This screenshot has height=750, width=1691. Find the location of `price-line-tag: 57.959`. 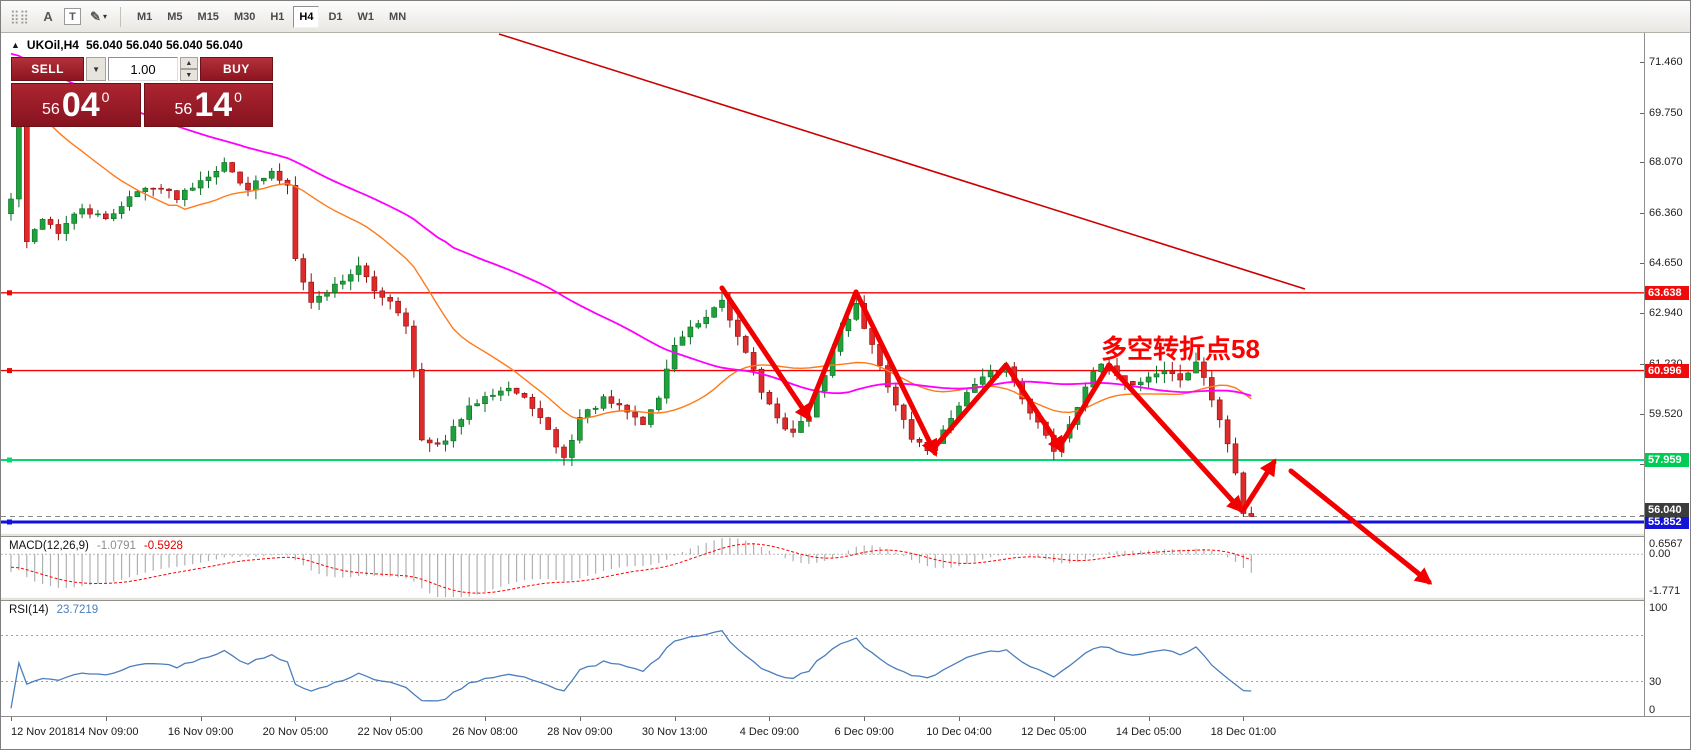

price-line-tag: 57.959 is located at coordinates (1667, 460).